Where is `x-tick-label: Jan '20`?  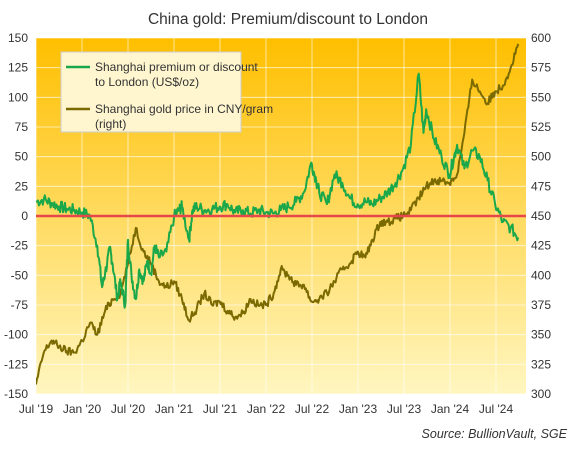
x-tick-label: Jan '20 is located at coordinates (82, 409).